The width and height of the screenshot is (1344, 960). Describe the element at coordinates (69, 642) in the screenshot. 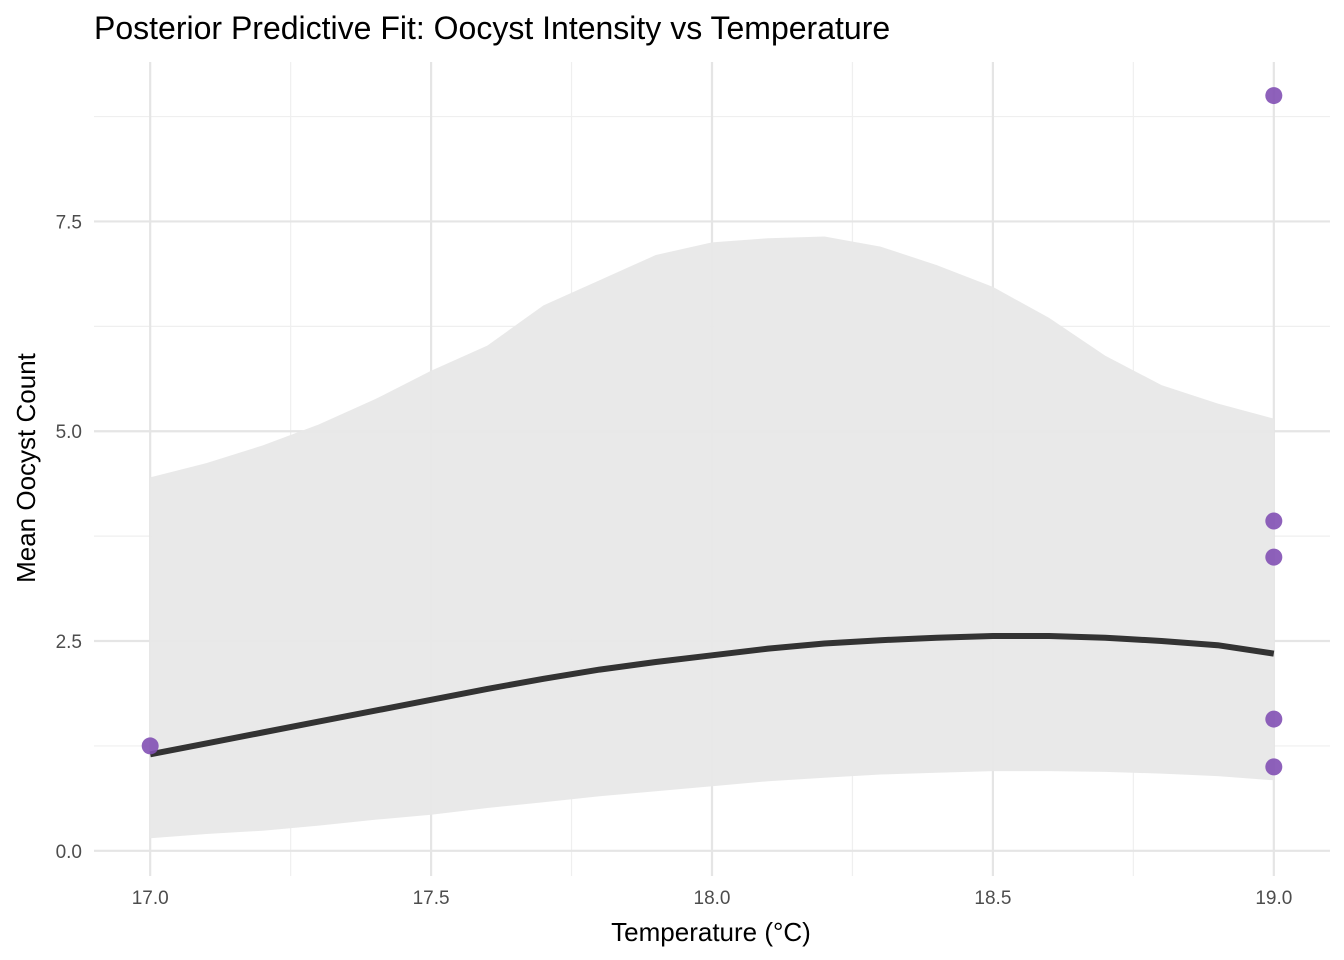

I see `y-tick-label: 2.5` at that location.